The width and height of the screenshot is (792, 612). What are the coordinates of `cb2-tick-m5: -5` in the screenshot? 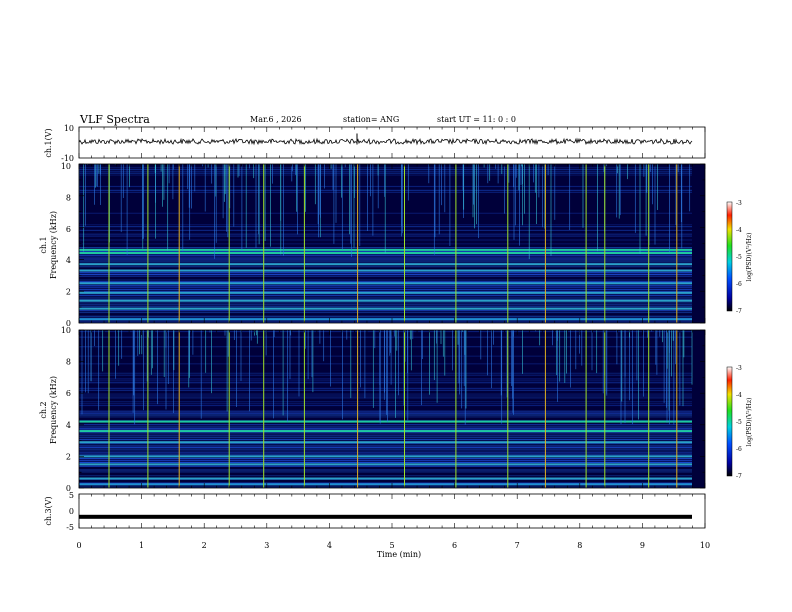 It's located at (739, 422).